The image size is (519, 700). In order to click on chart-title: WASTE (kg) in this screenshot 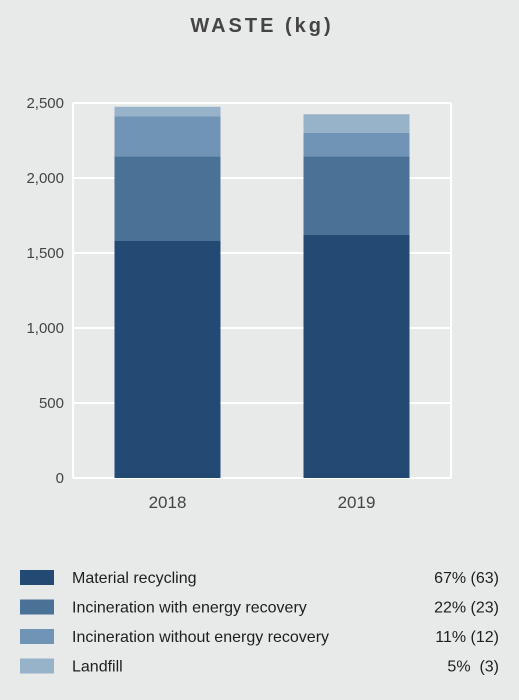, I will do `click(261, 26)`.